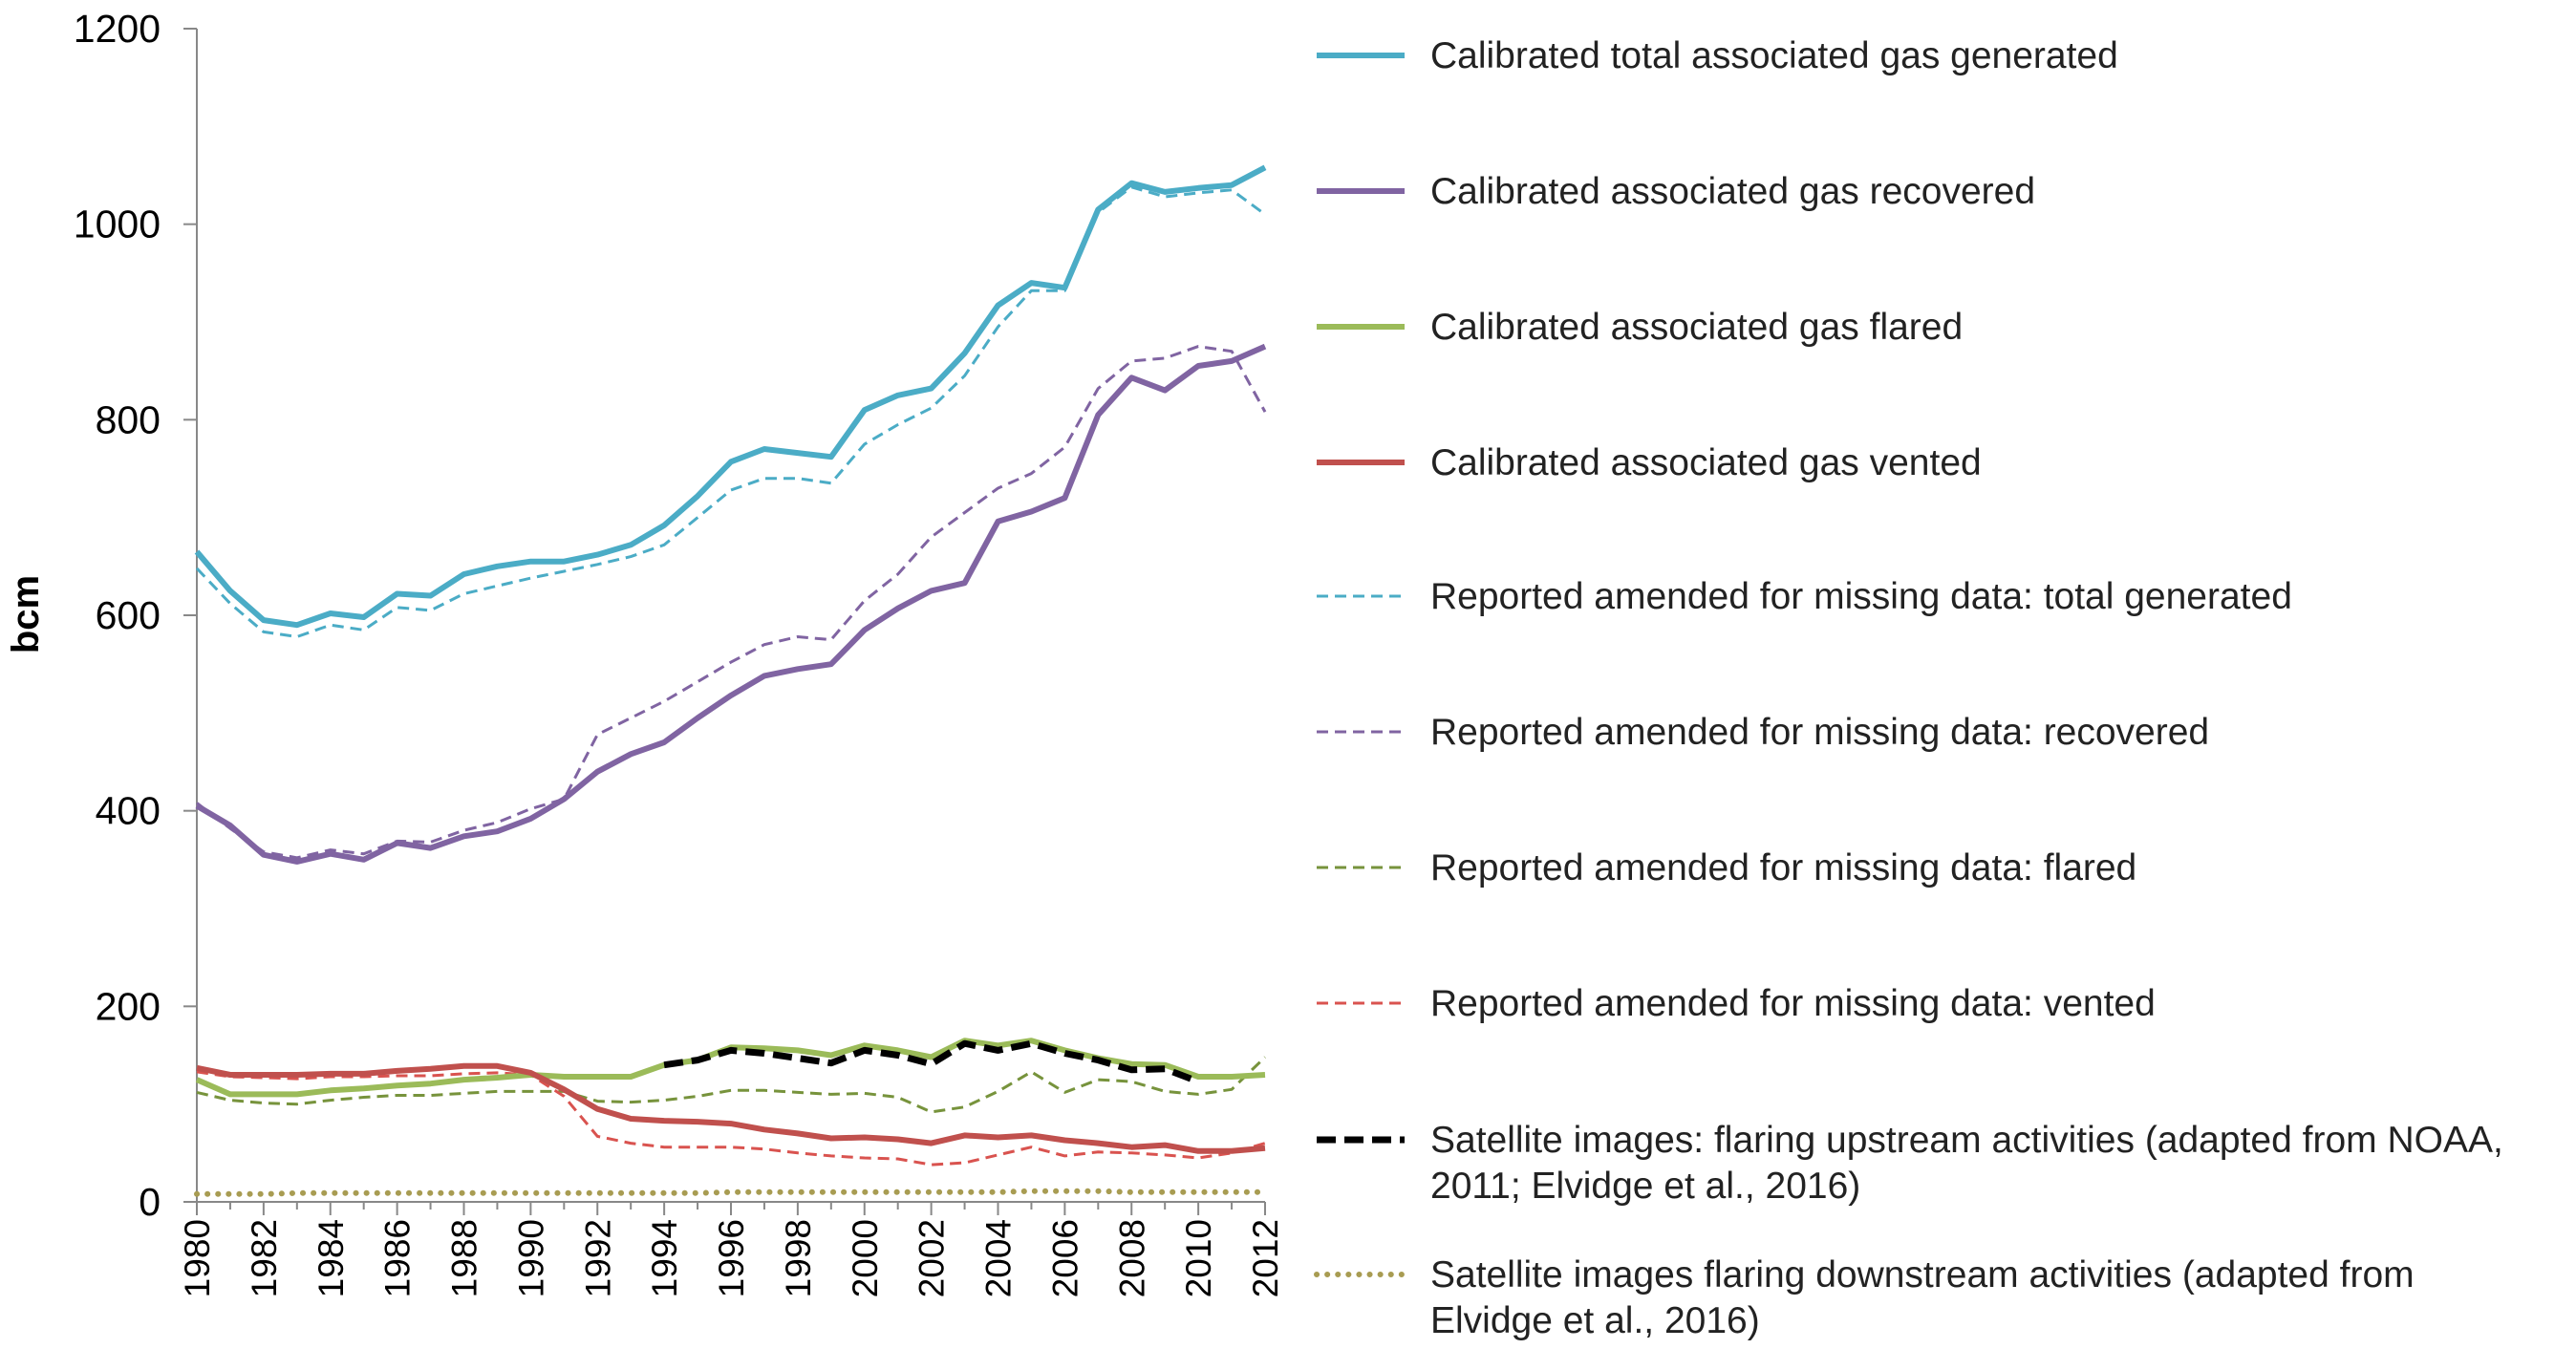 Image resolution: width=2576 pixels, height=1349 pixels. What do you see at coordinates (597, 1258) in the screenshot?
I see `x-tick-label: 1992` at bounding box center [597, 1258].